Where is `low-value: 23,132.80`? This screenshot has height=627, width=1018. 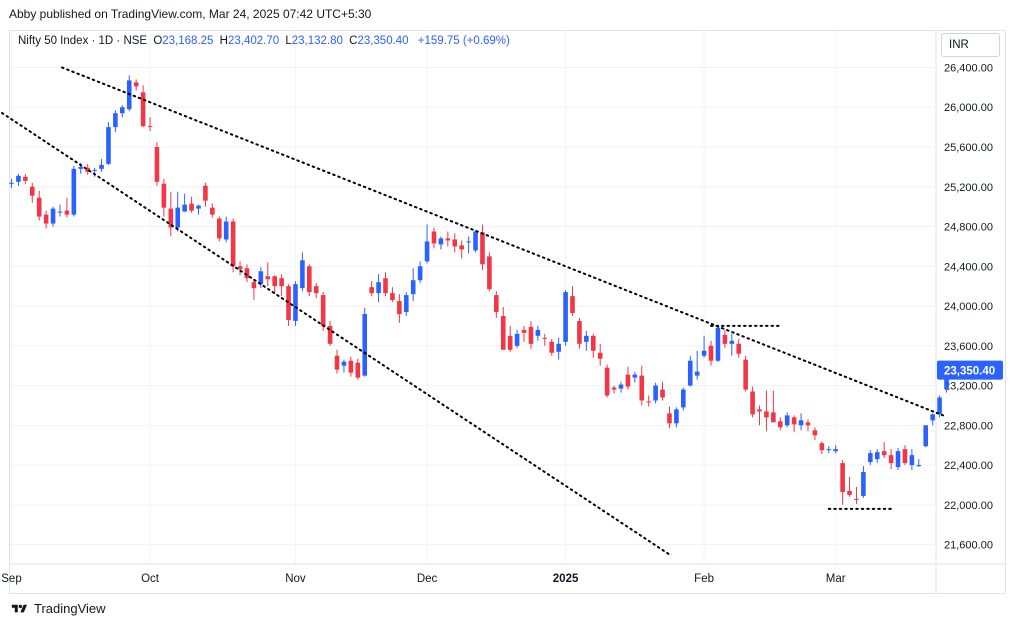 low-value: 23,132.80 is located at coordinates (317, 41).